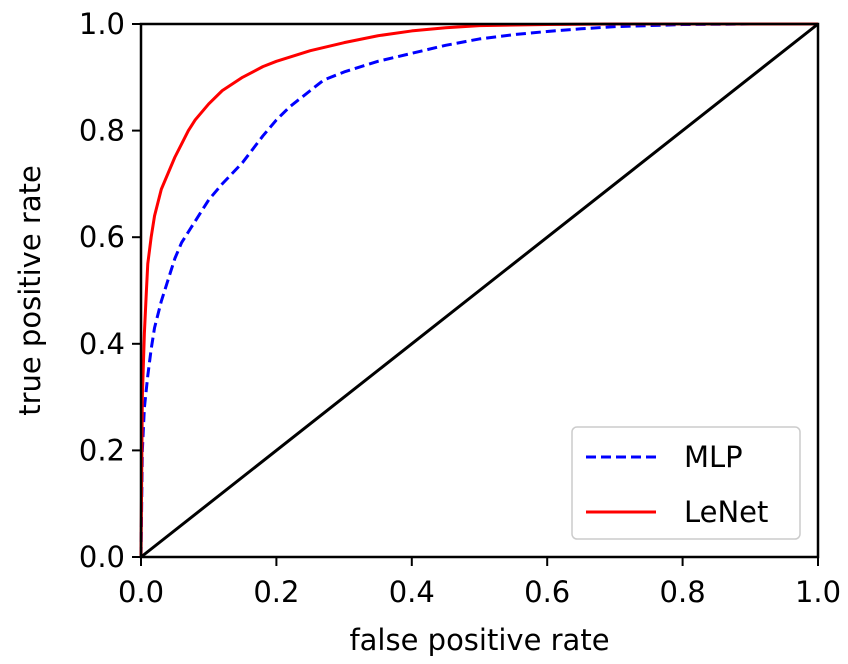 This screenshot has width=848, height=664. Describe the element at coordinates (686, 483) in the screenshot. I see `legend: MLP LeNet` at that location.